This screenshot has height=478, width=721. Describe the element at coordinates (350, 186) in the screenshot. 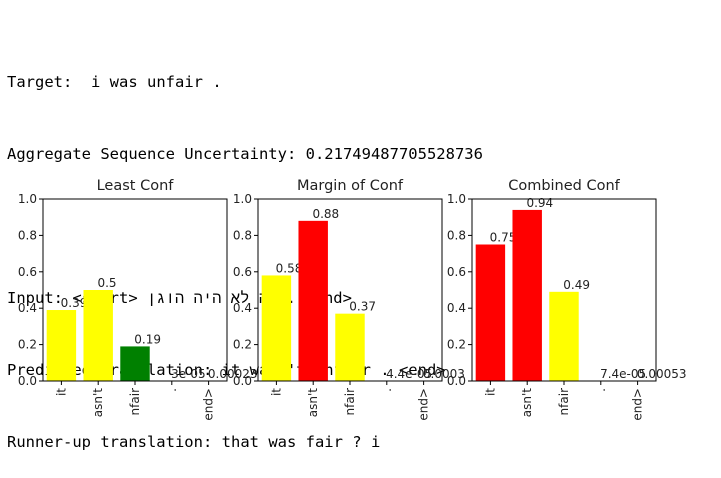

I see `chart-title: Margin of Conf` at that location.